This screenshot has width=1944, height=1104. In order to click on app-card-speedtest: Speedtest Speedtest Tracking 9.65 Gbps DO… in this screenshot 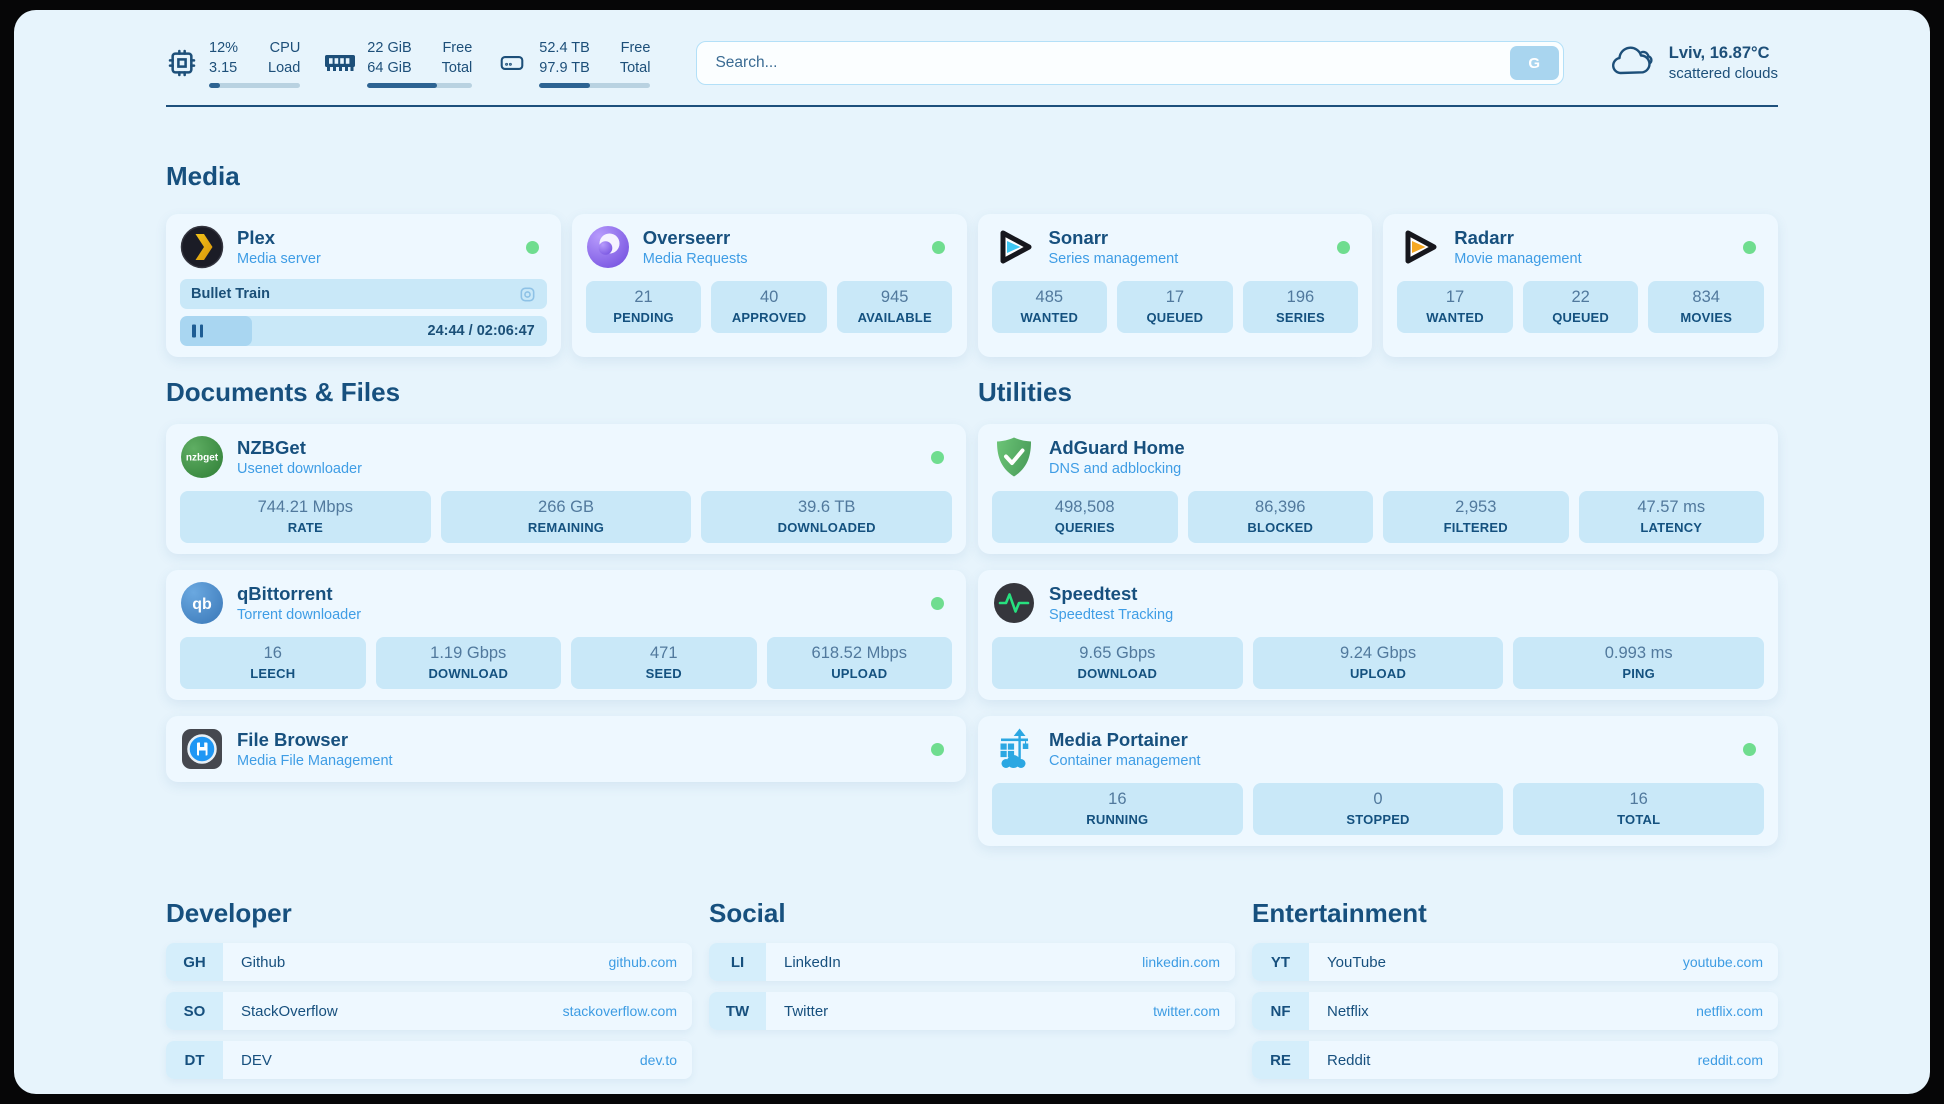, I will do `click(1378, 635)`.